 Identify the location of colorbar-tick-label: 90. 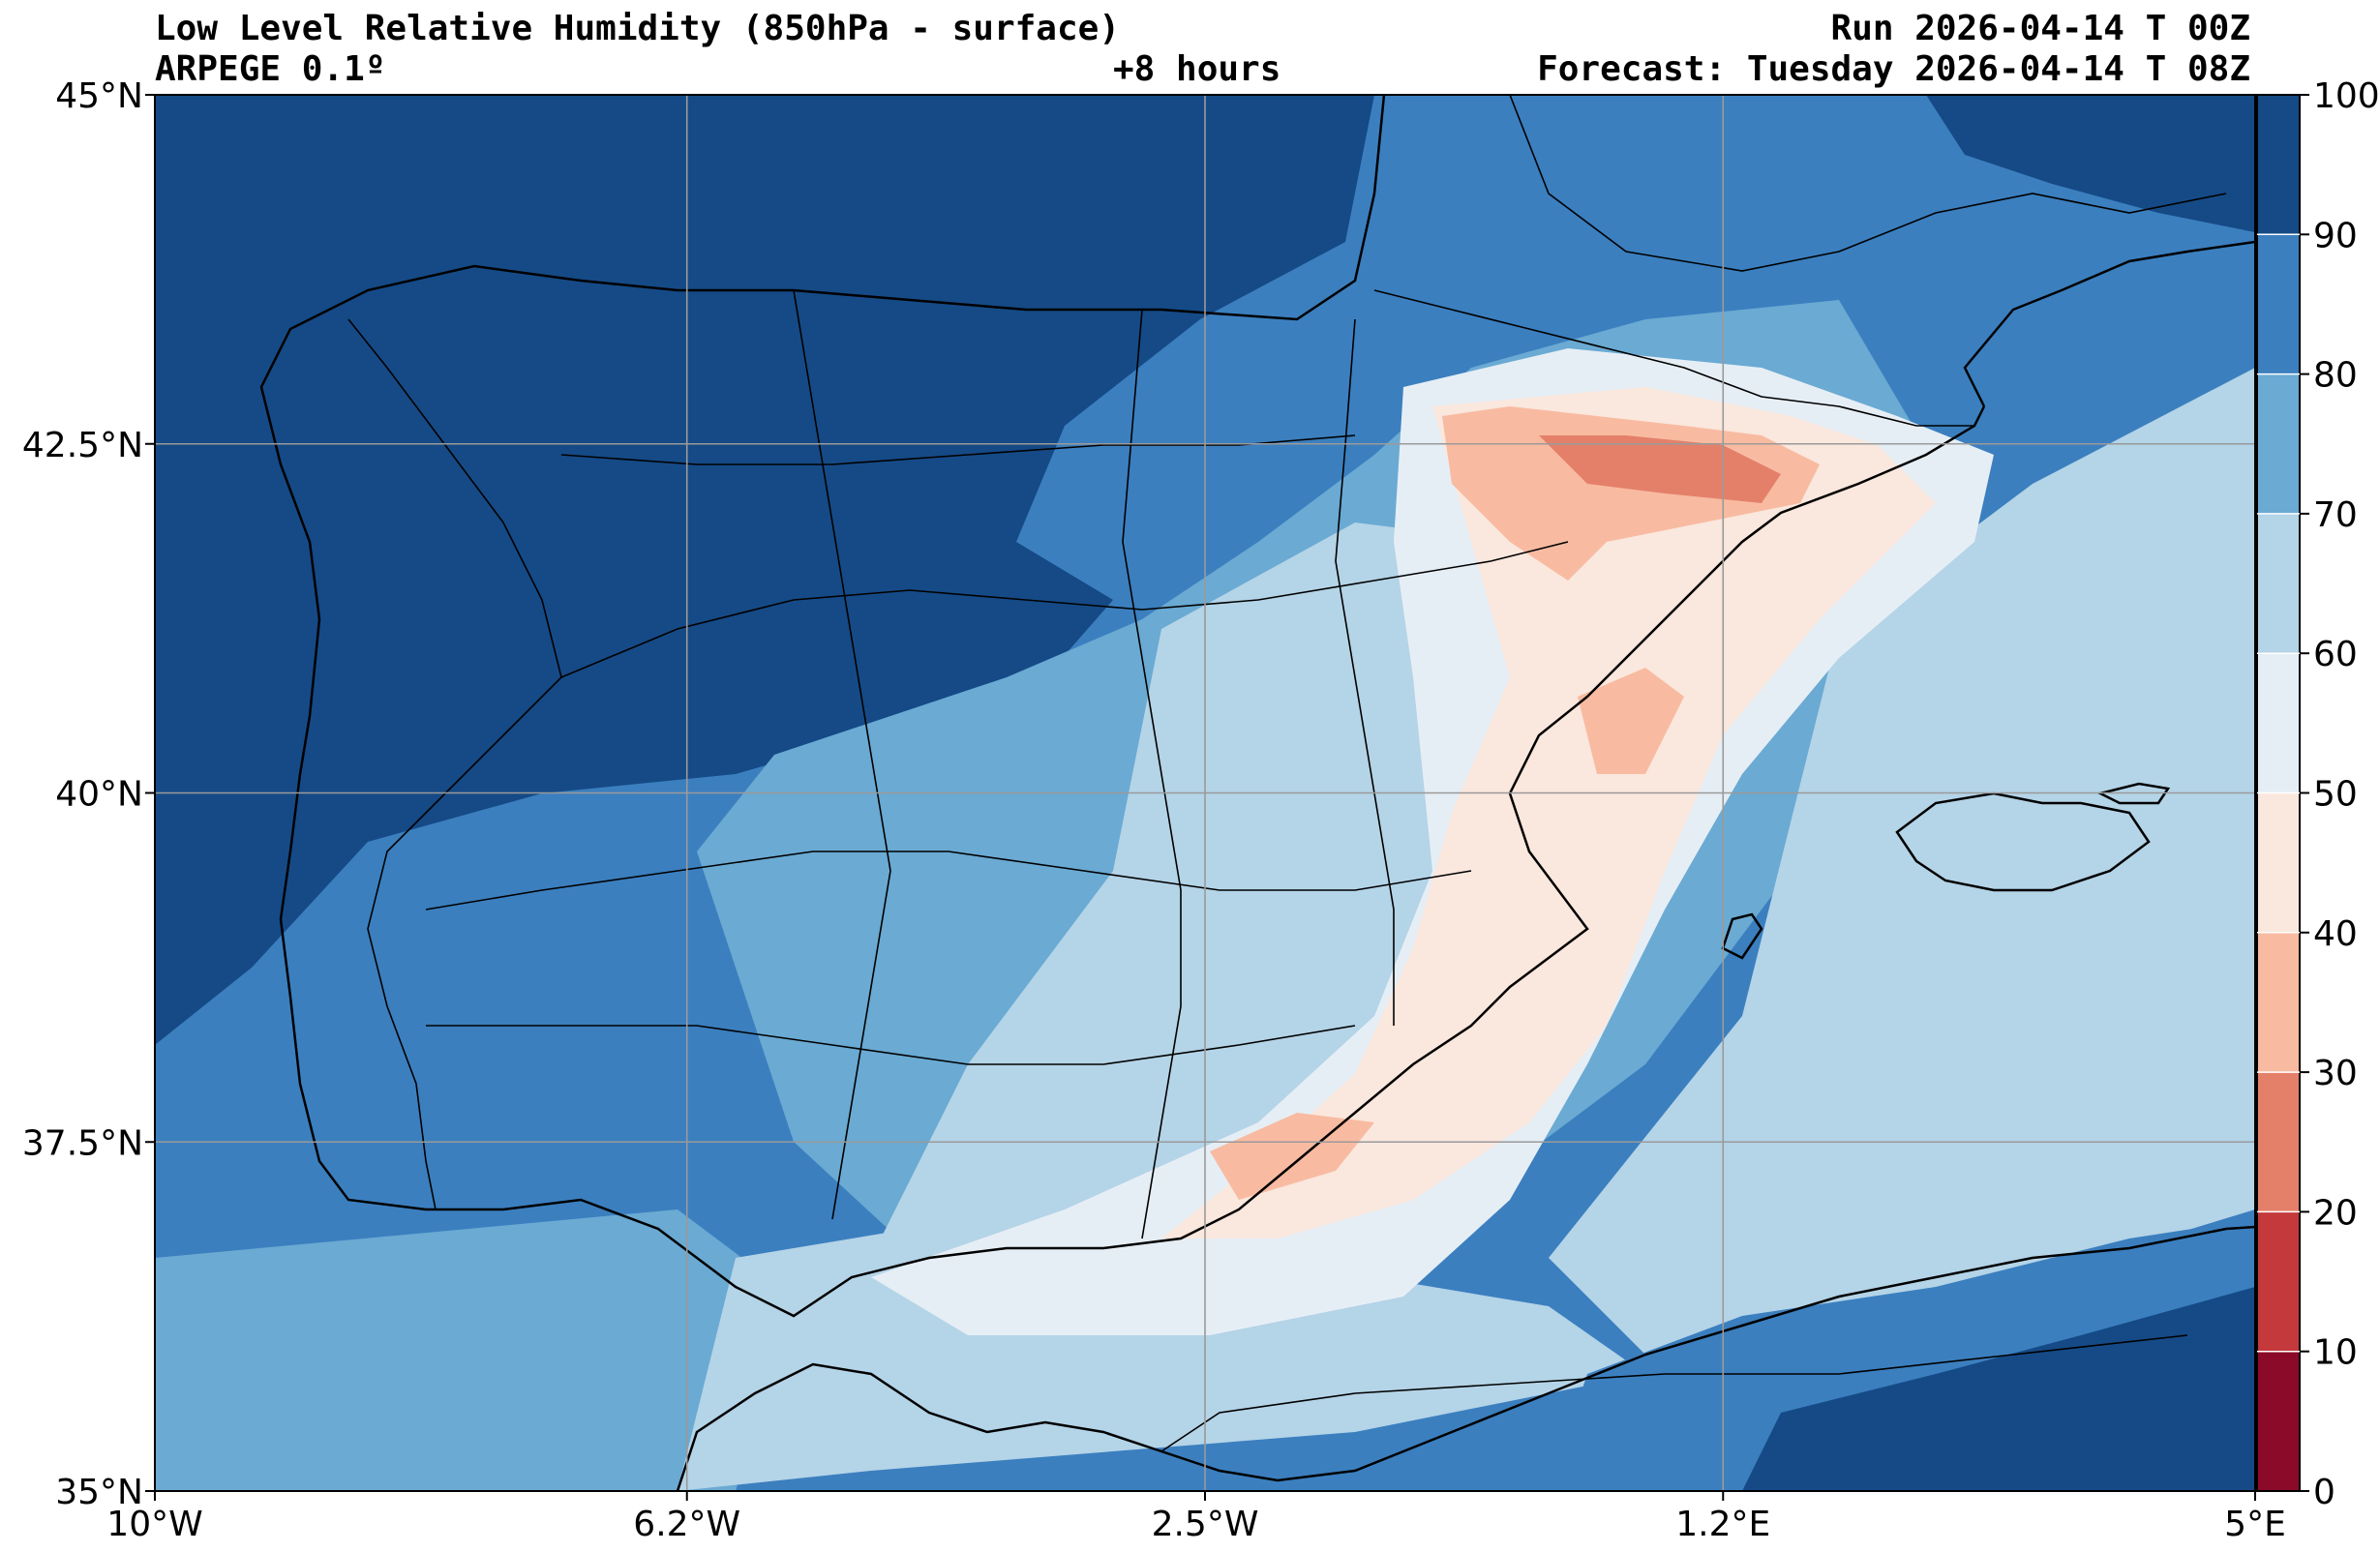
(2335, 236).